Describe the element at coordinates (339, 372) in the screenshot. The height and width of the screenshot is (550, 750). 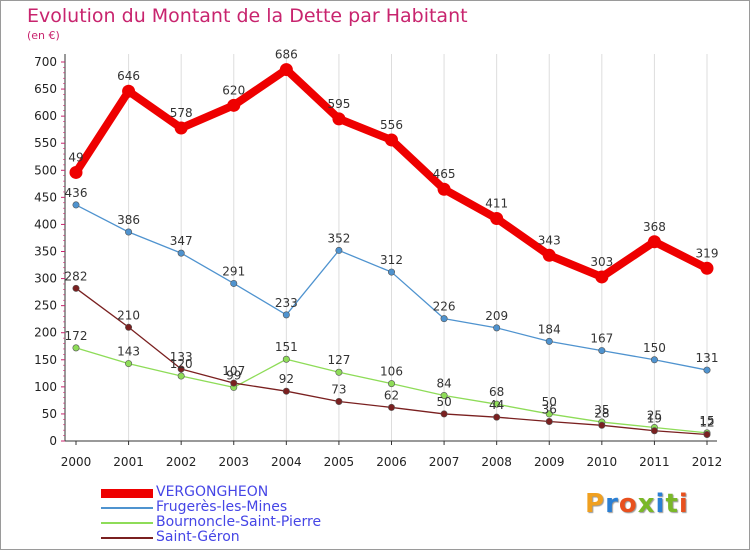
I see `point-bournoncle-saint-pierre-2005` at that location.